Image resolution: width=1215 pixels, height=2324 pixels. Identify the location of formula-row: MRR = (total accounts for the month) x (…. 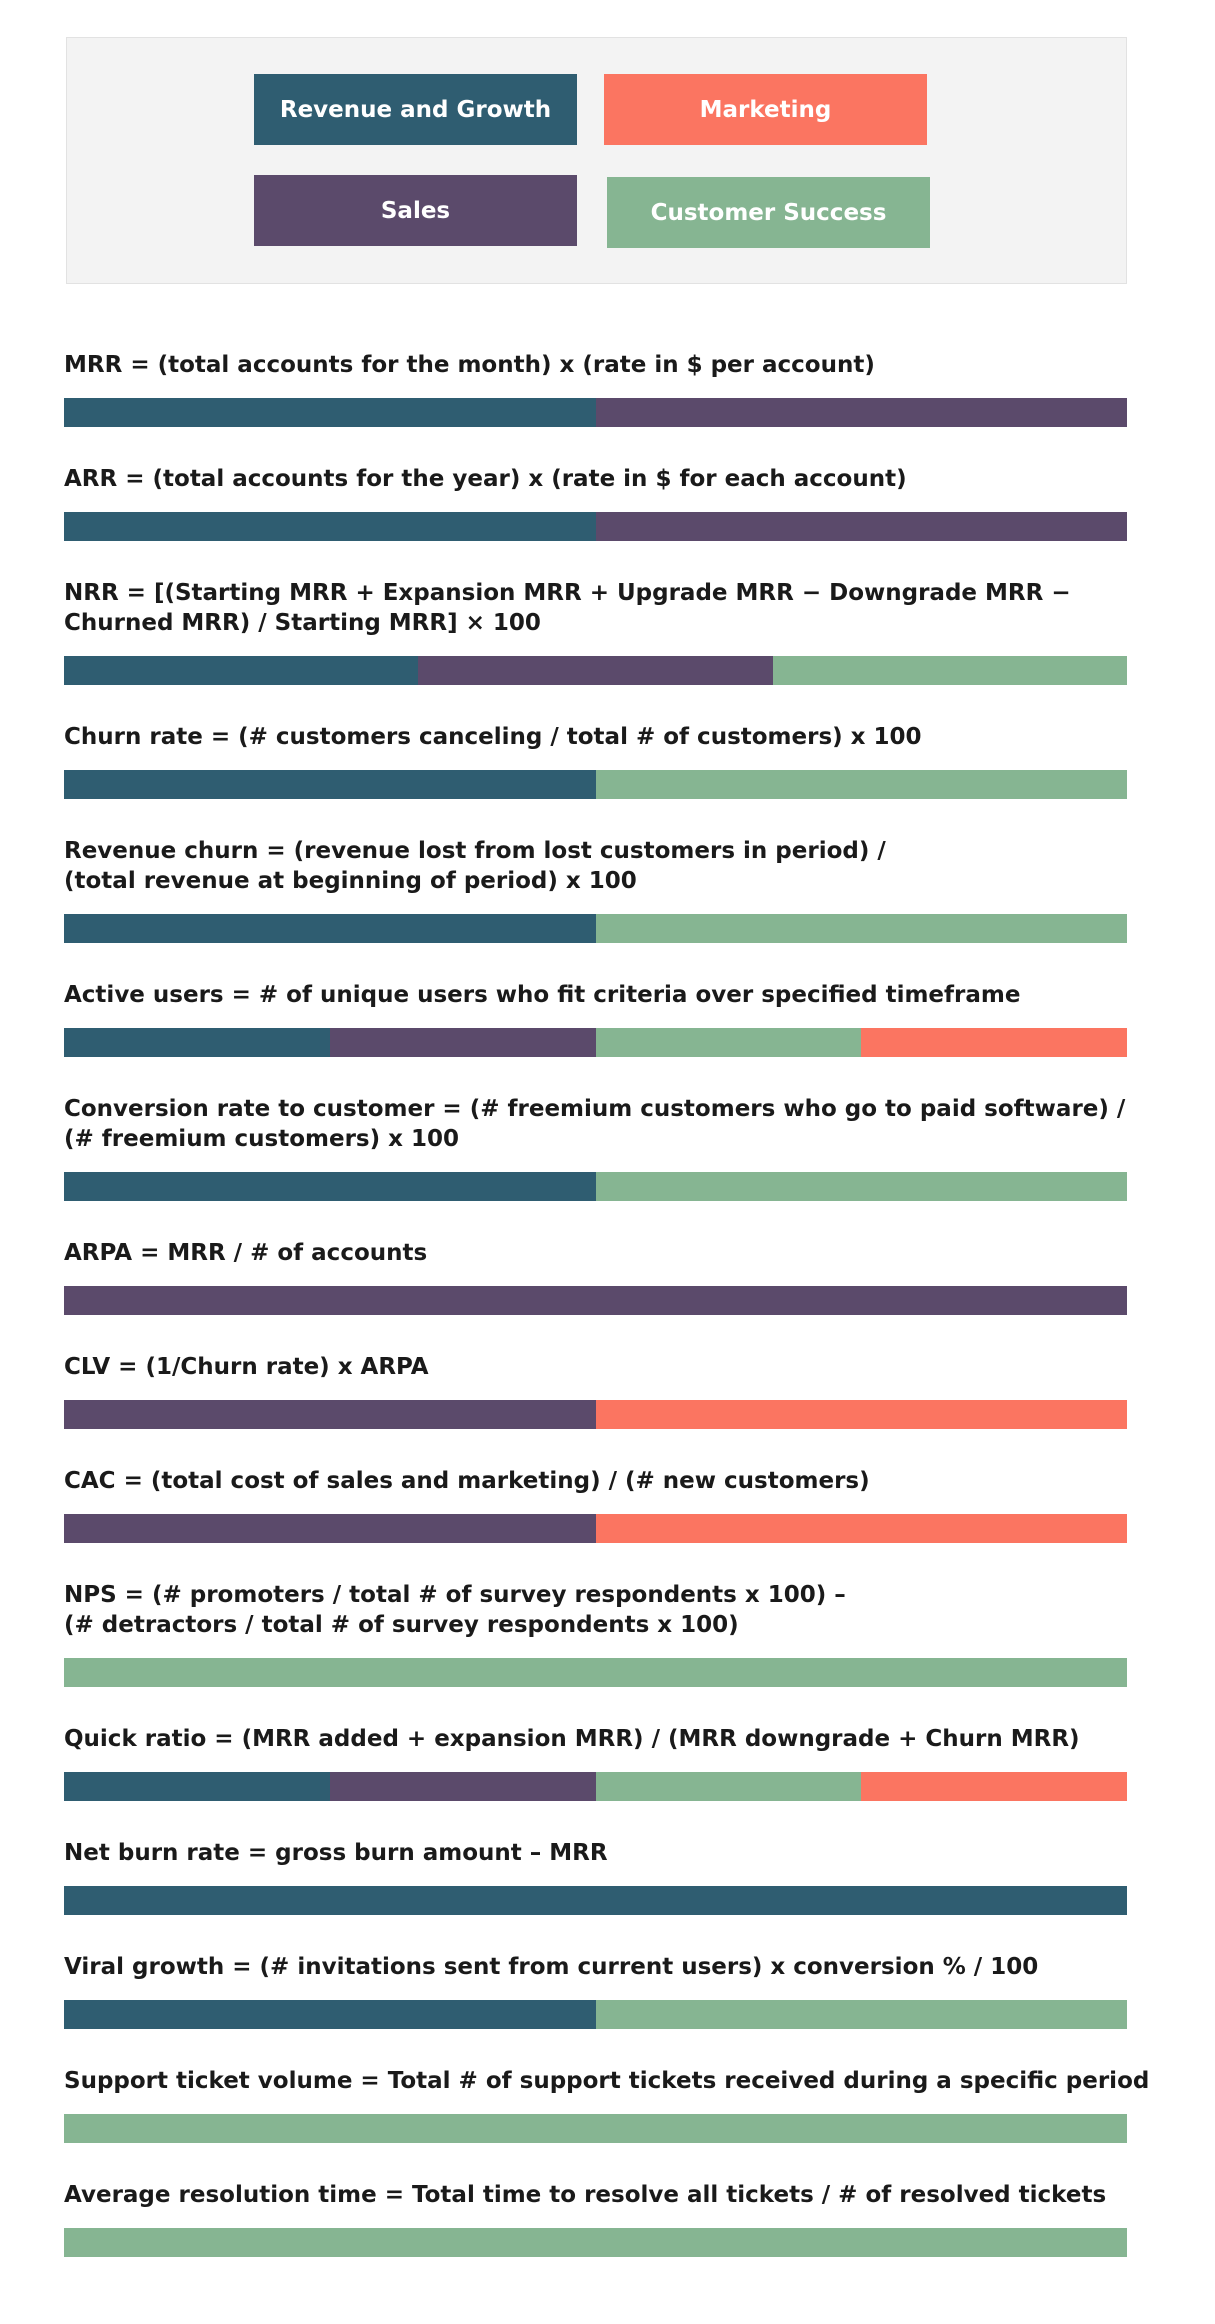
(595, 388).